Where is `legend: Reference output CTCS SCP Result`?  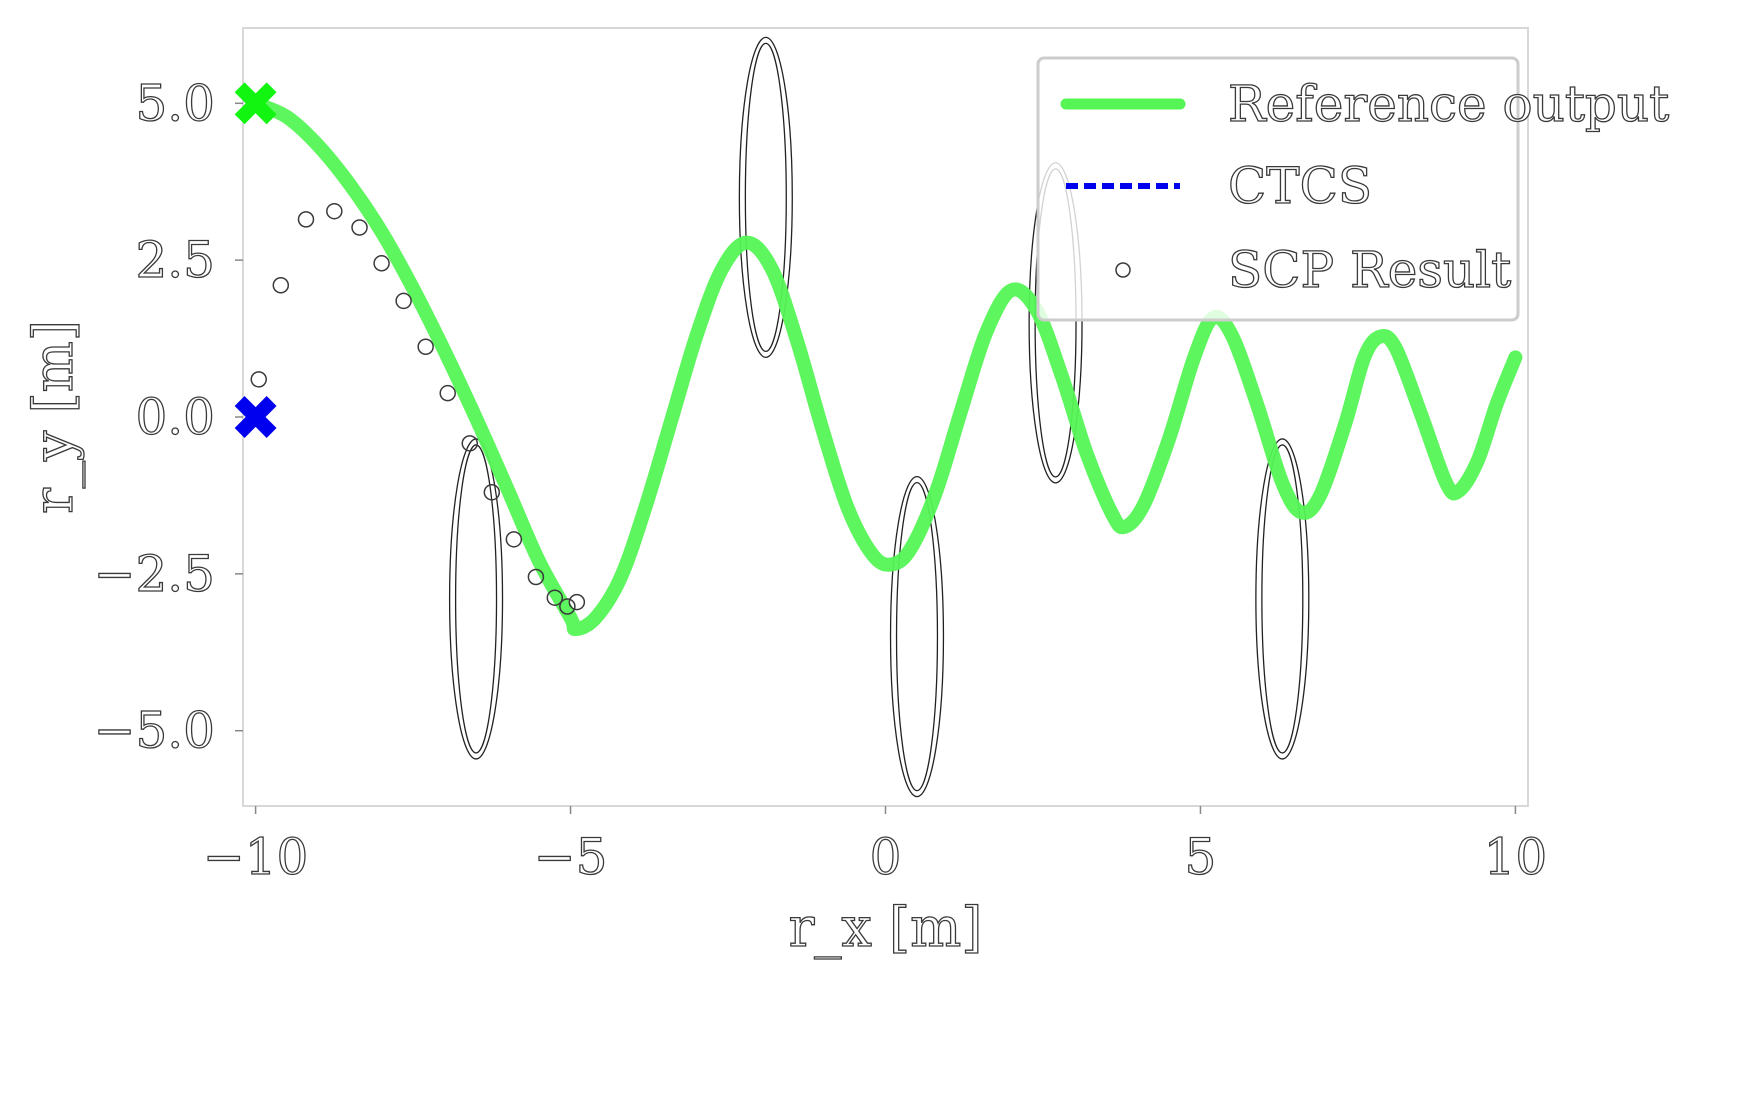 legend: Reference output CTCS SCP Result is located at coordinates (1353, 189).